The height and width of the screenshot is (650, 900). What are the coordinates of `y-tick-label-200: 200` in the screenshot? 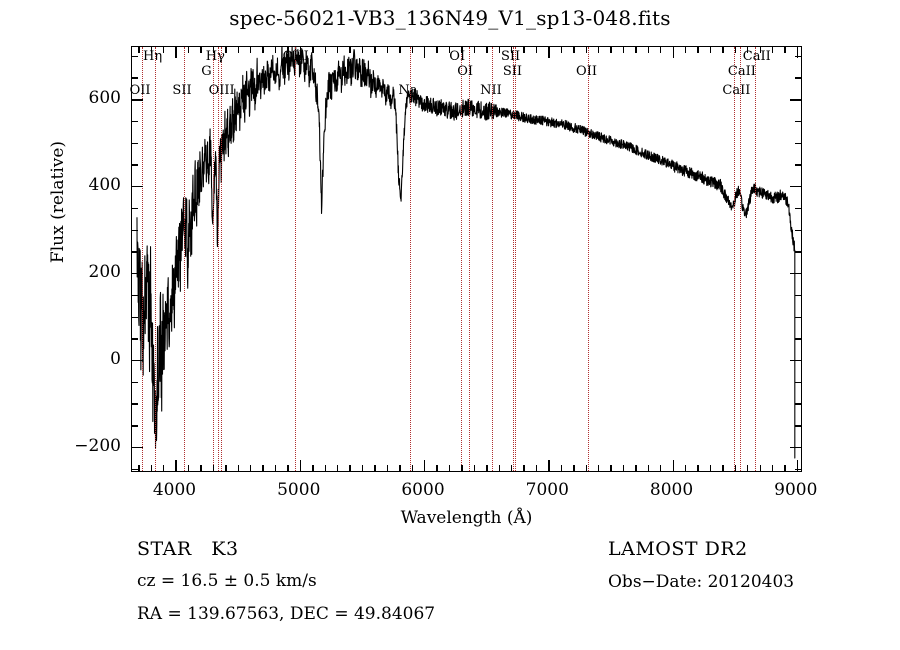 It's located at (104, 272).